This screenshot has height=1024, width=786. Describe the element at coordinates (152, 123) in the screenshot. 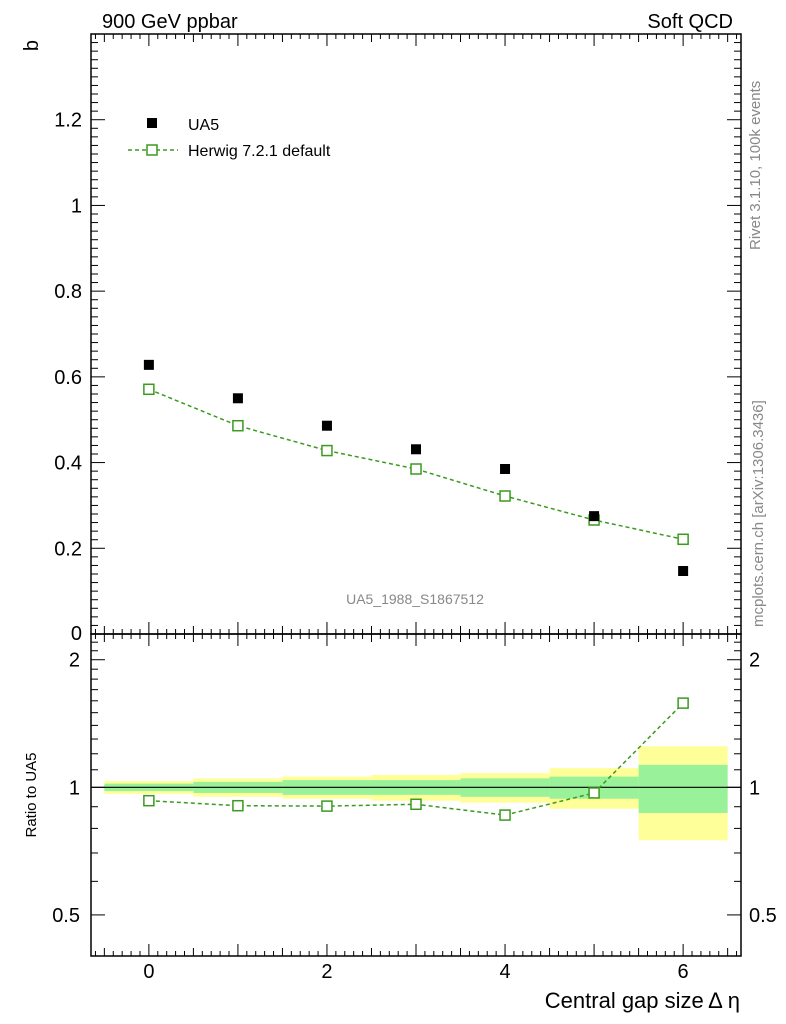

I see `legend-ua5-marker` at that location.